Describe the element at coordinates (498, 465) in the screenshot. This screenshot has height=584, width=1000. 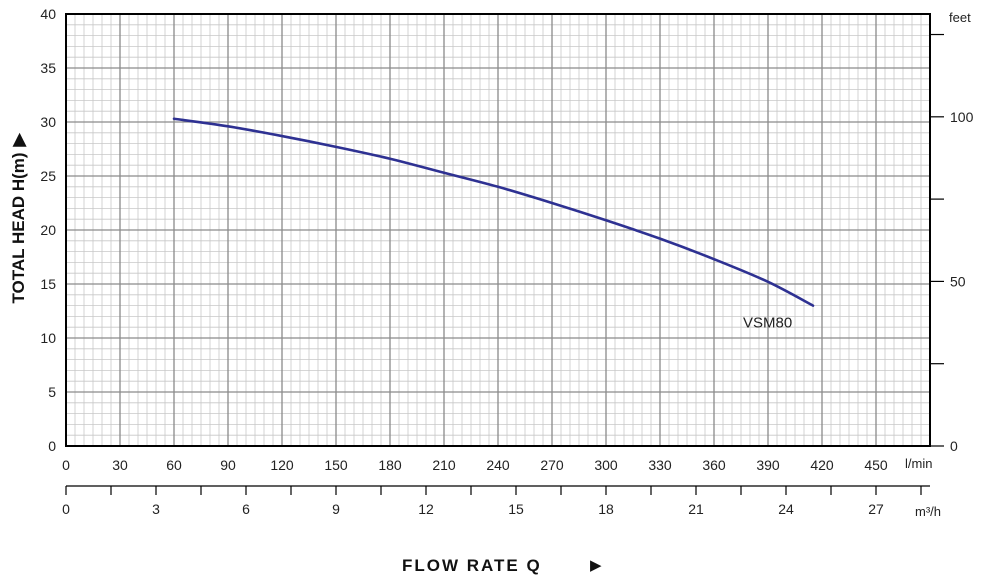
I see `x-tick-label: 240` at that location.